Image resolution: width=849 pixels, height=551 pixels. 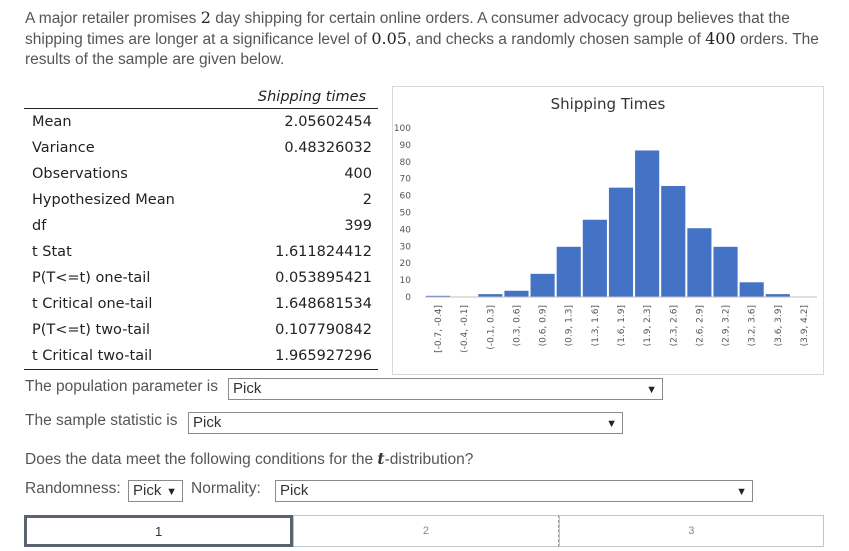 I want to click on table-row: t Critical two-tail 1.965927296, so click(x=201, y=356).